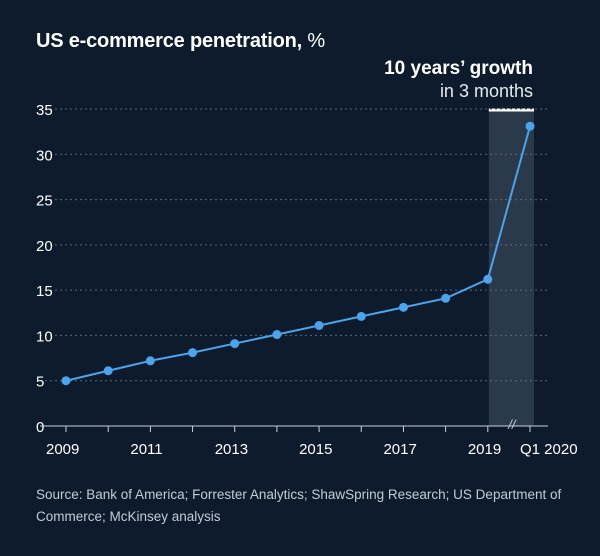  I want to click on y-tick-label-20: 20, so click(44, 246).